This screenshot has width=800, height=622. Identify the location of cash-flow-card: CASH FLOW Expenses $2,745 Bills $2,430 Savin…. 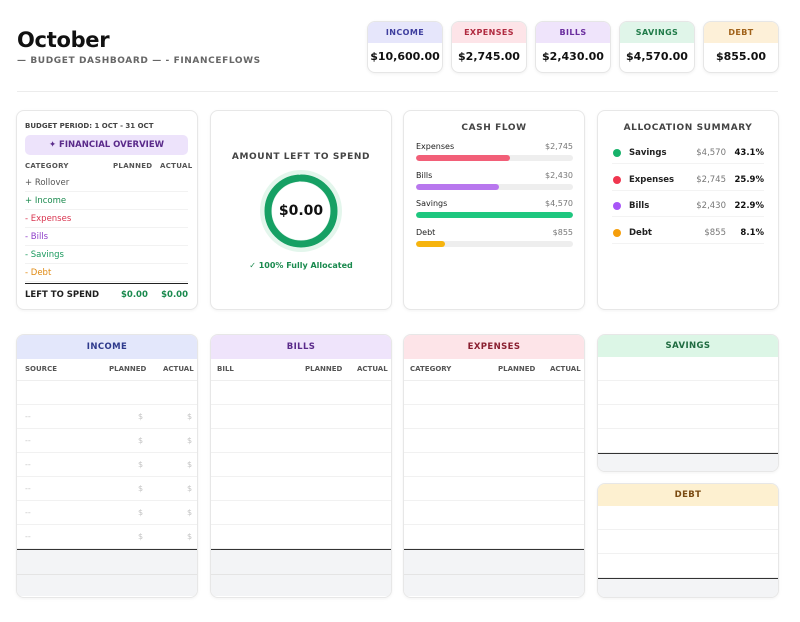
(494, 210).